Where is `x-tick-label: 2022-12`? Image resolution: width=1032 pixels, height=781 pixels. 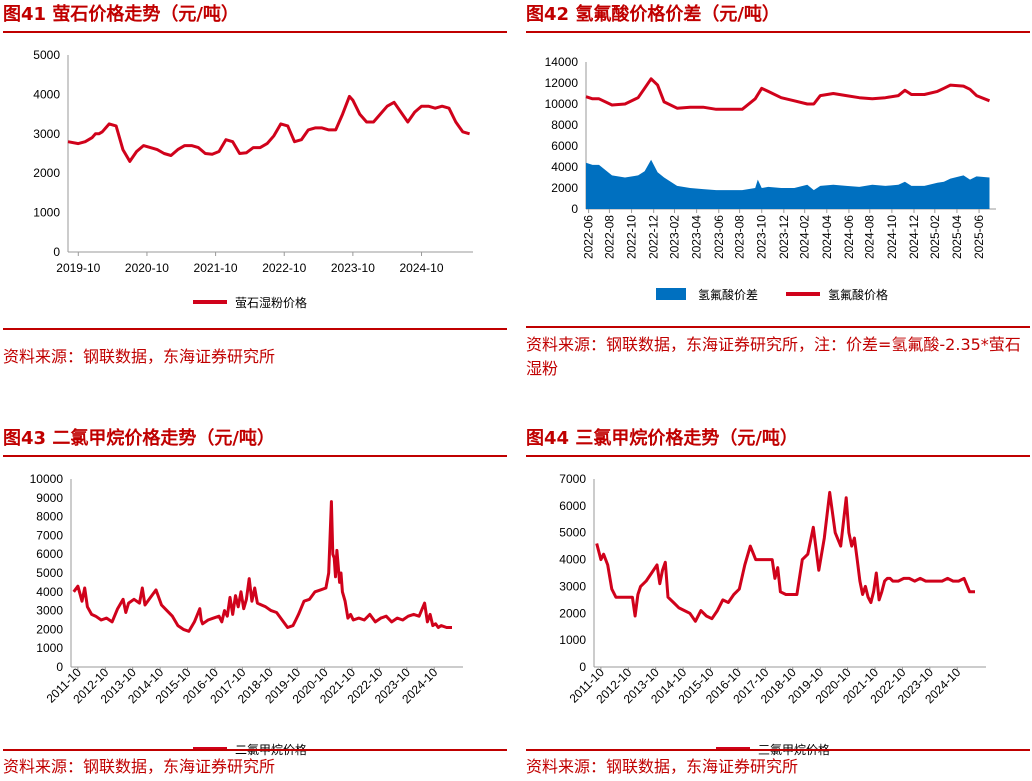 x-tick-label: 2022-12 is located at coordinates (654, 237).